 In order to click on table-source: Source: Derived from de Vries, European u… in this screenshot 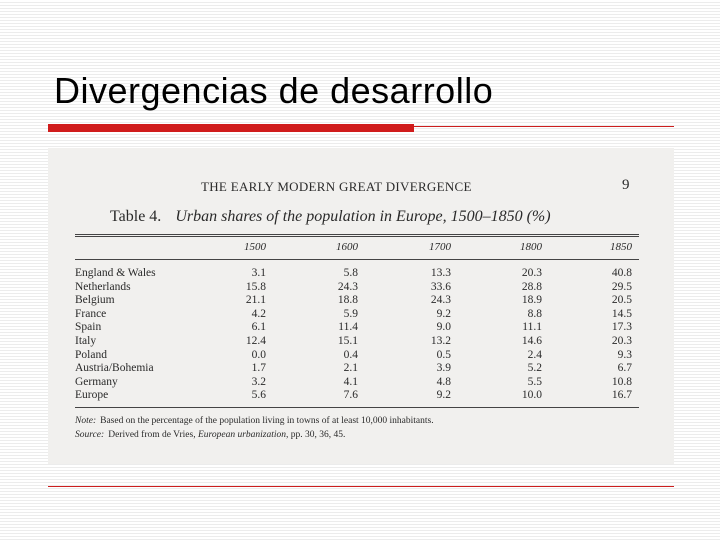, I will do `click(210, 435)`.